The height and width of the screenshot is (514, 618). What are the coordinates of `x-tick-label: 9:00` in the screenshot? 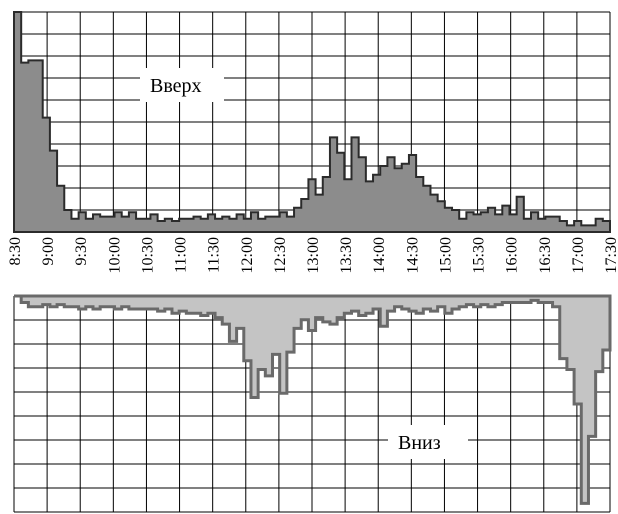 It's located at (48, 251).